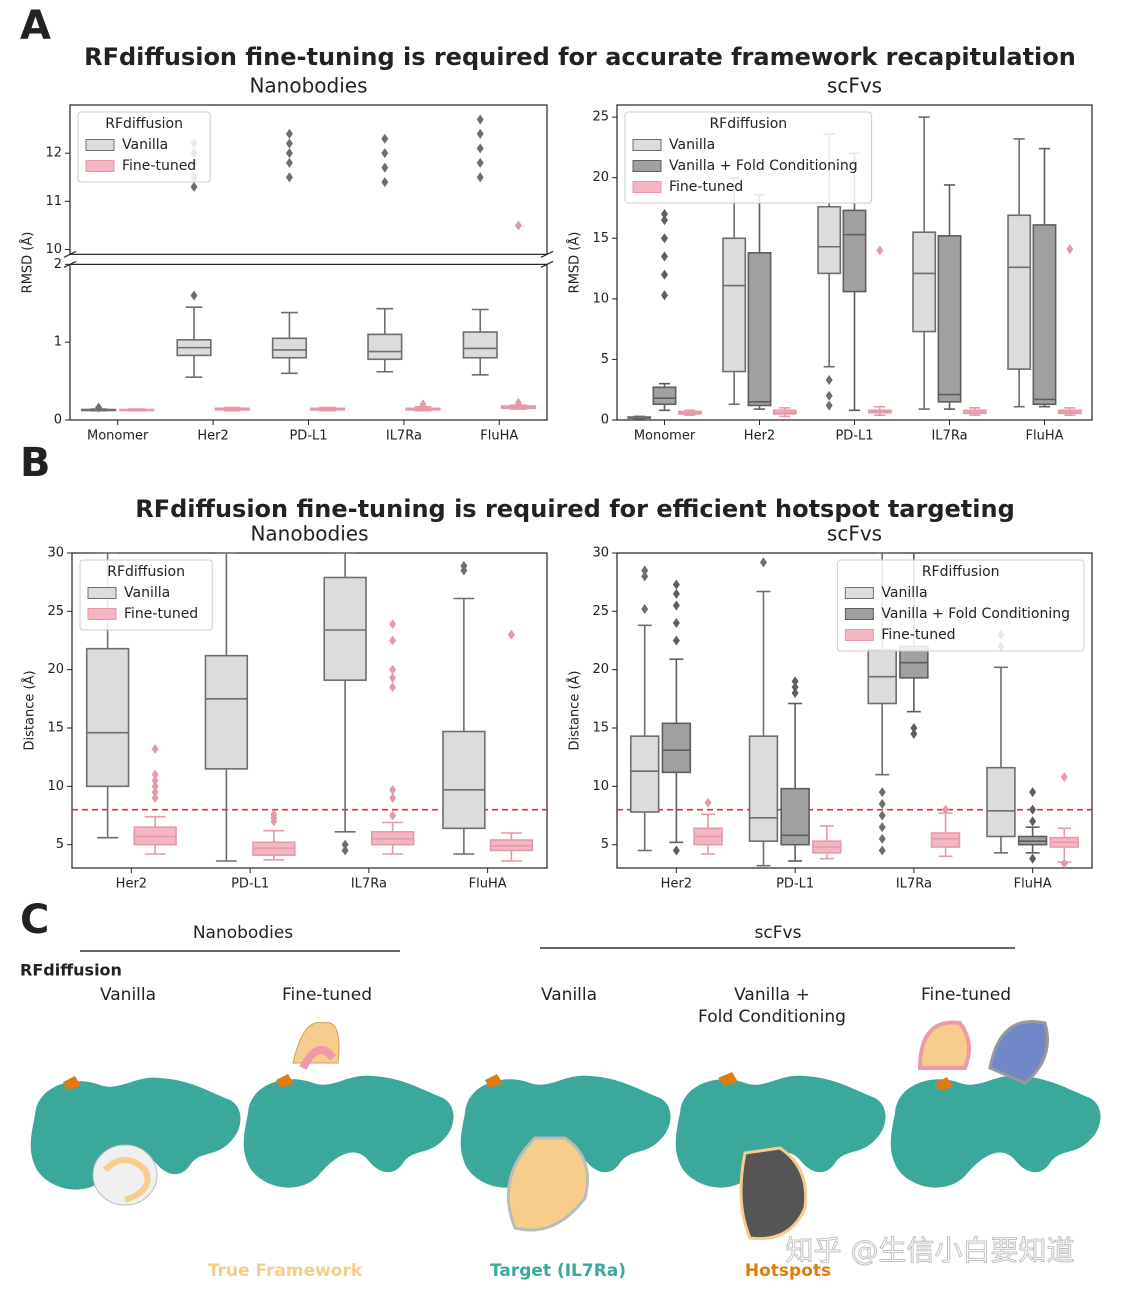 The width and height of the screenshot is (1126, 1298). What do you see at coordinates (285, 1271) in the screenshot?
I see `legend-label: True Framework` at bounding box center [285, 1271].